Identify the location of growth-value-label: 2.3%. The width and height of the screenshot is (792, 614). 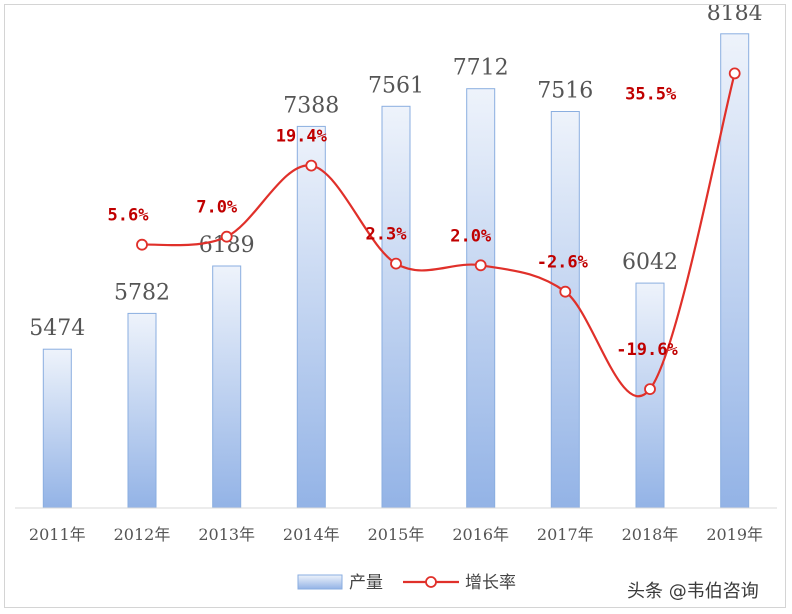
(387, 235).